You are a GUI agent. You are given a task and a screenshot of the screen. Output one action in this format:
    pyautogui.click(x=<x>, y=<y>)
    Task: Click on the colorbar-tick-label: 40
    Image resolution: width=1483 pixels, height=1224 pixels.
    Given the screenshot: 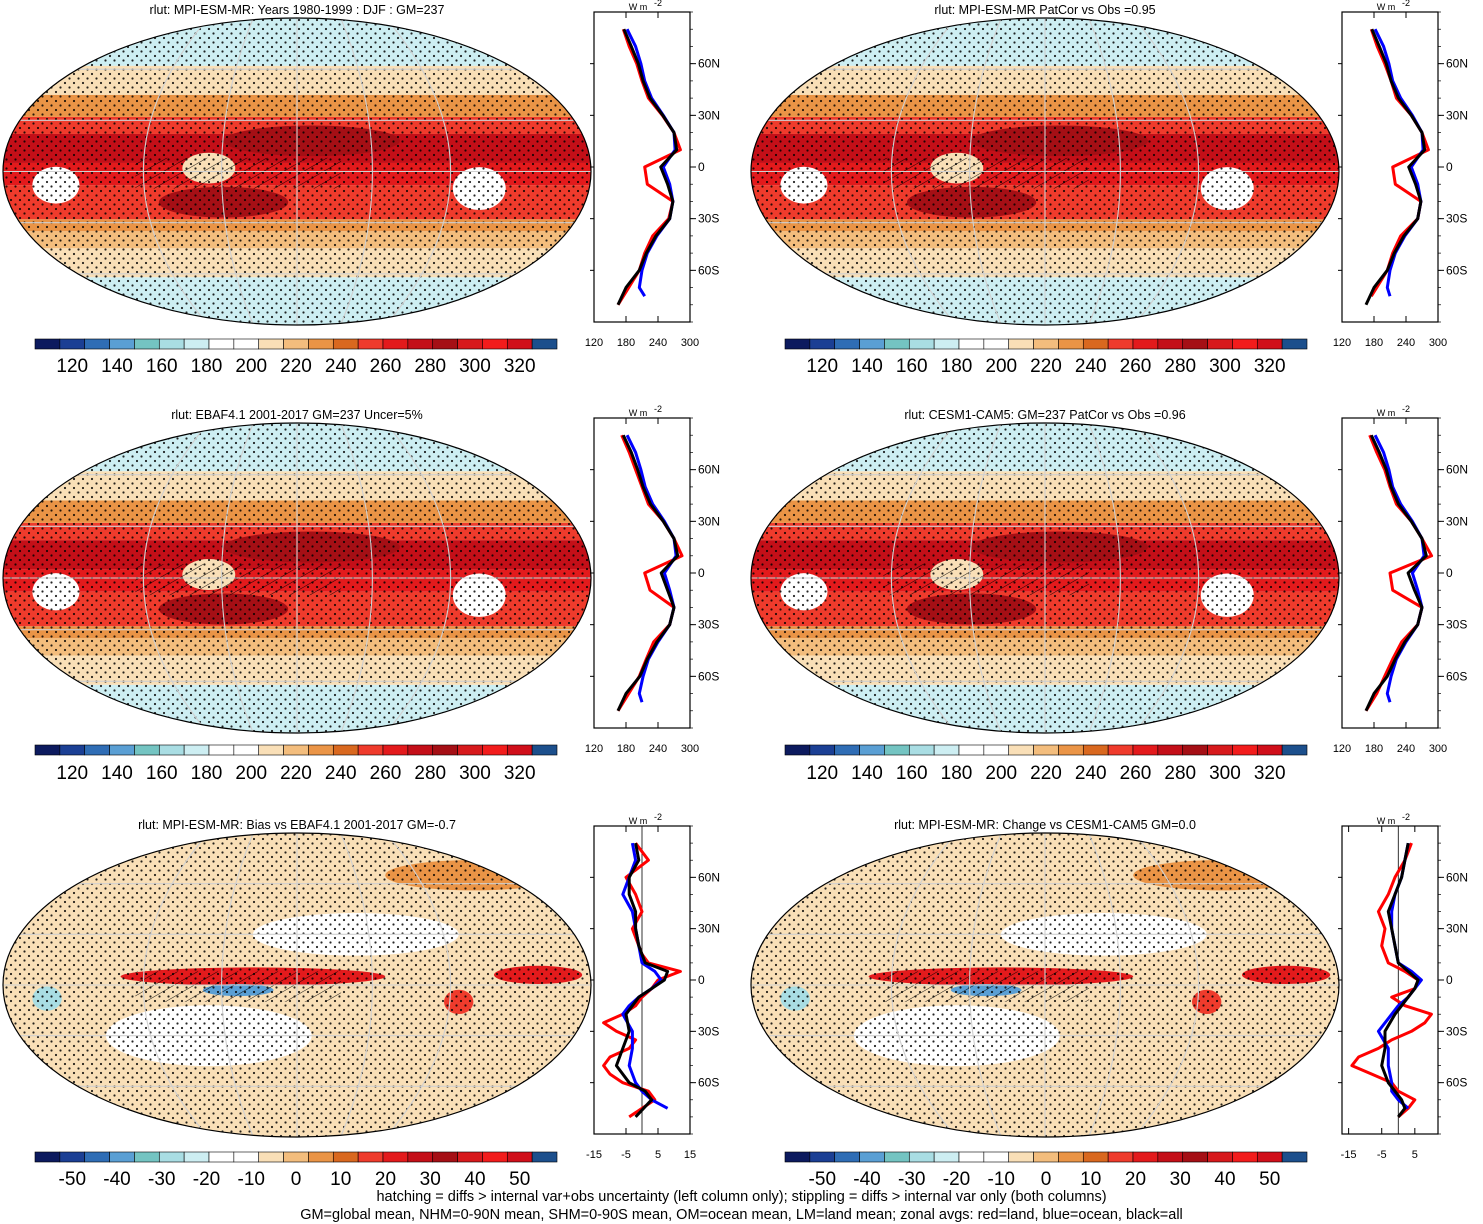 What is the action you would take?
    pyautogui.click(x=1224, y=1179)
    